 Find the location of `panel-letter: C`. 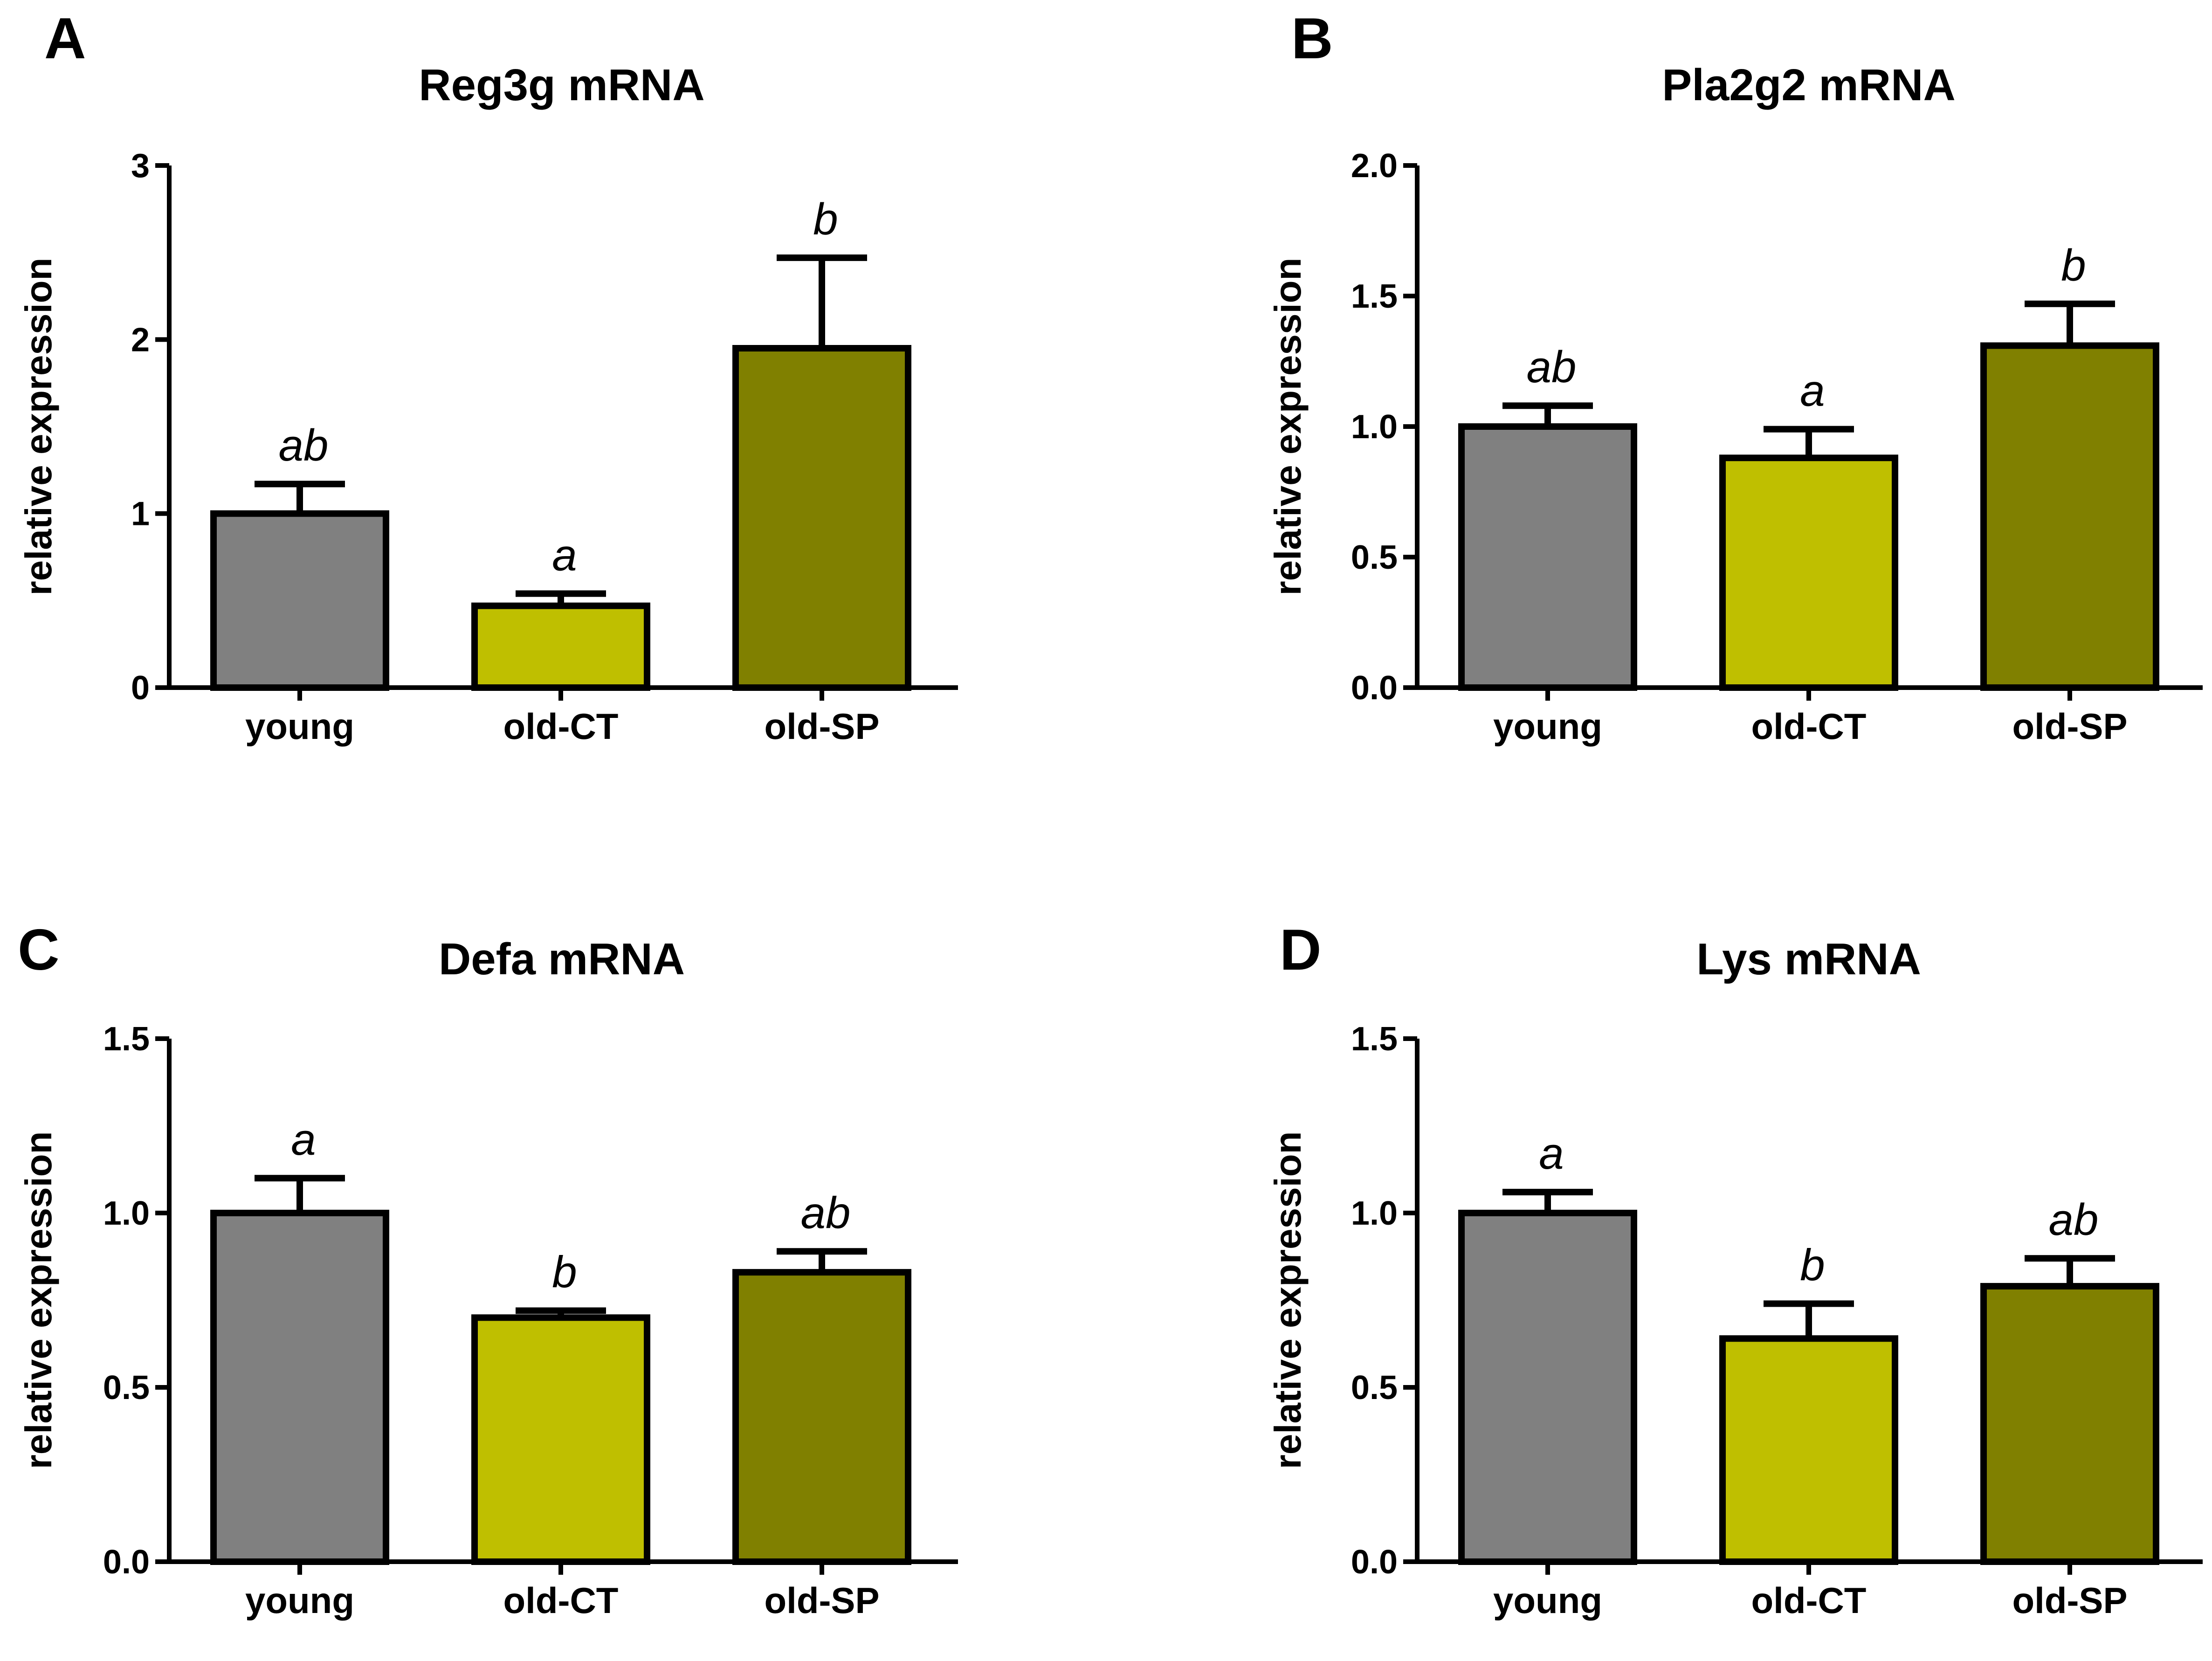

panel-letter: C is located at coordinates (39, 950).